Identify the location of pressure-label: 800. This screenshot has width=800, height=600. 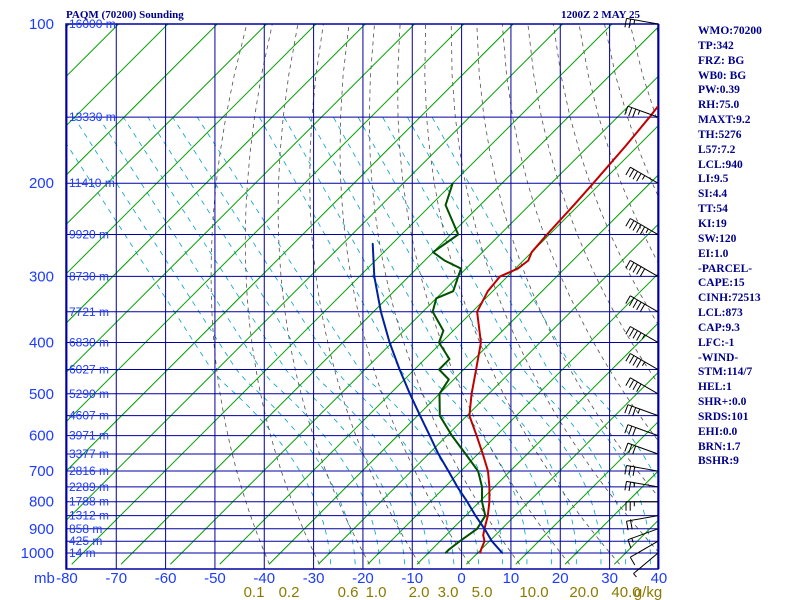
(41, 502).